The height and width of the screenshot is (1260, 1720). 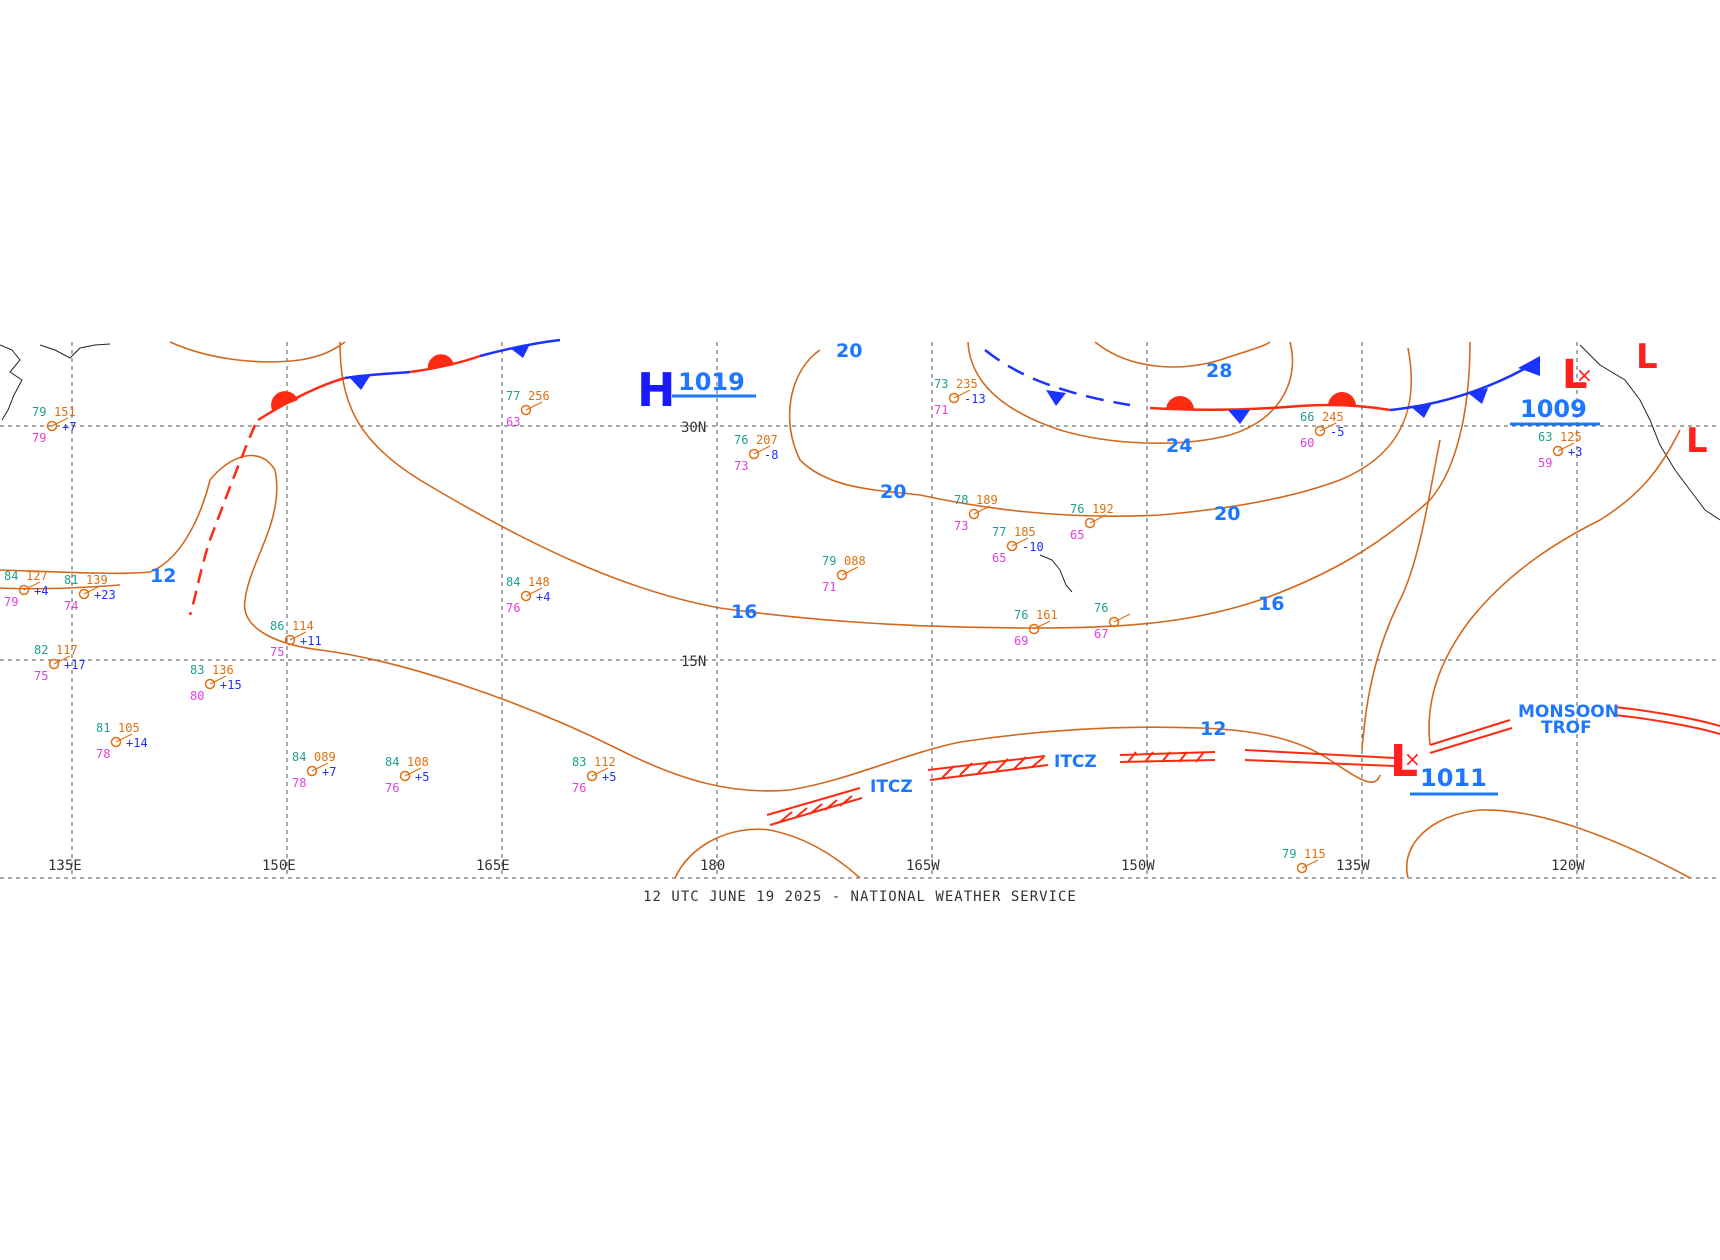 What do you see at coordinates (656, 390) in the screenshot?
I see `high-pressure-icon: H` at bounding box center [656, 390].